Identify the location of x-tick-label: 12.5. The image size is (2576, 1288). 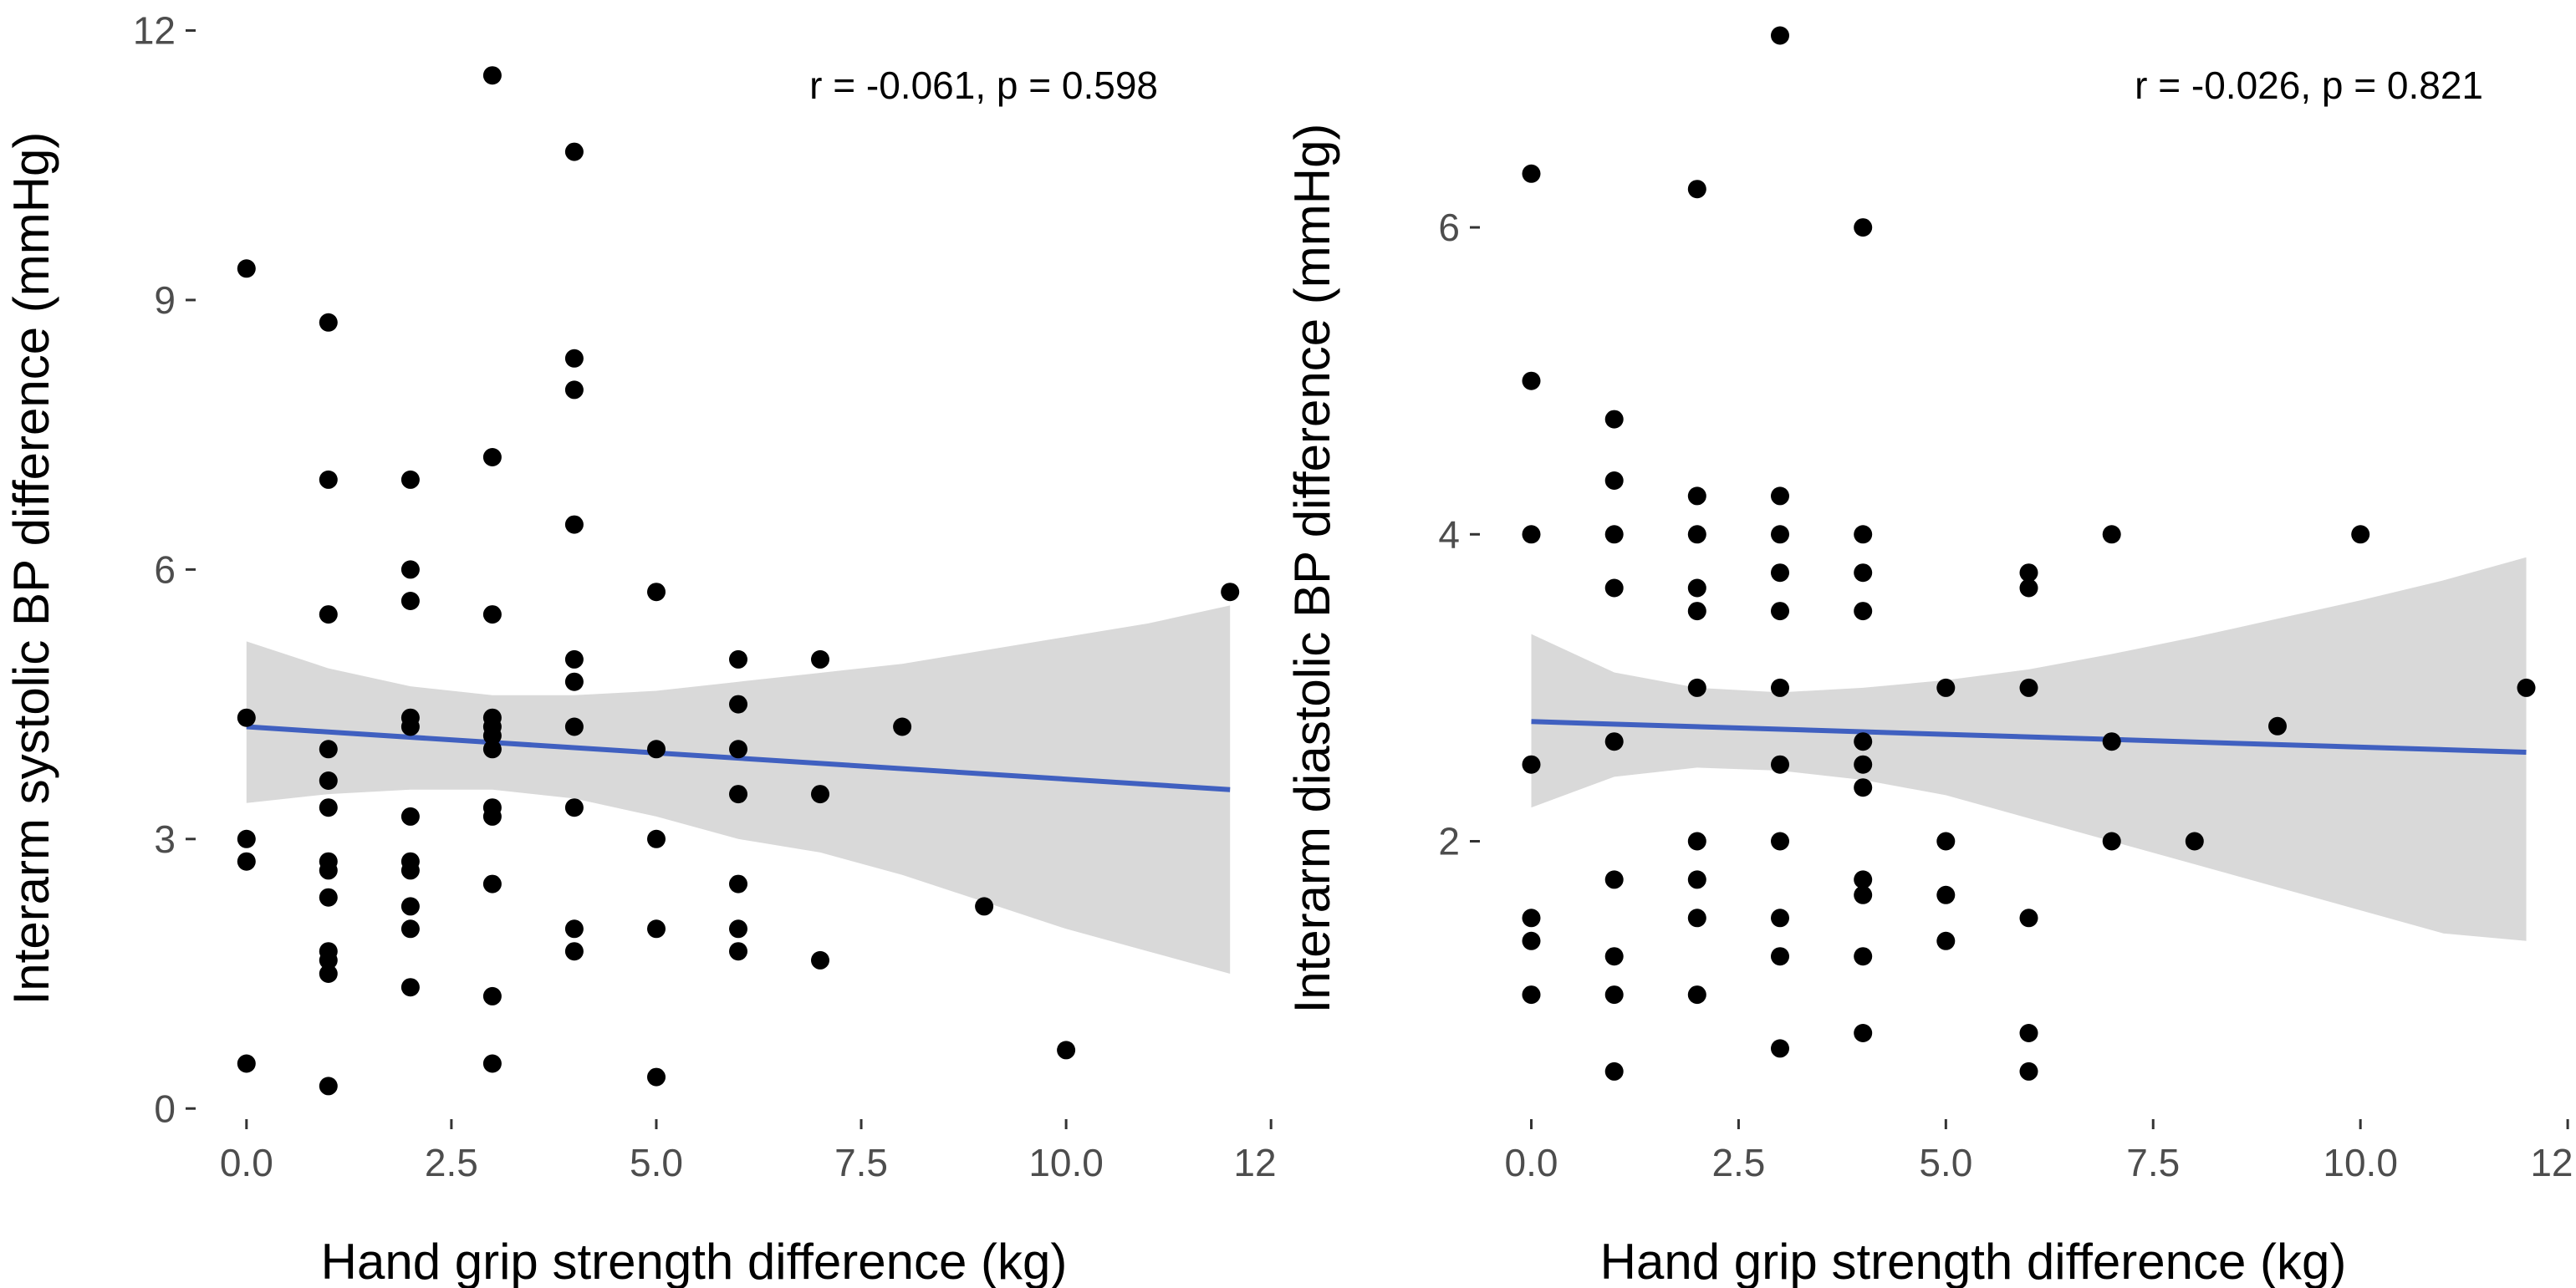
(2553, 1162).